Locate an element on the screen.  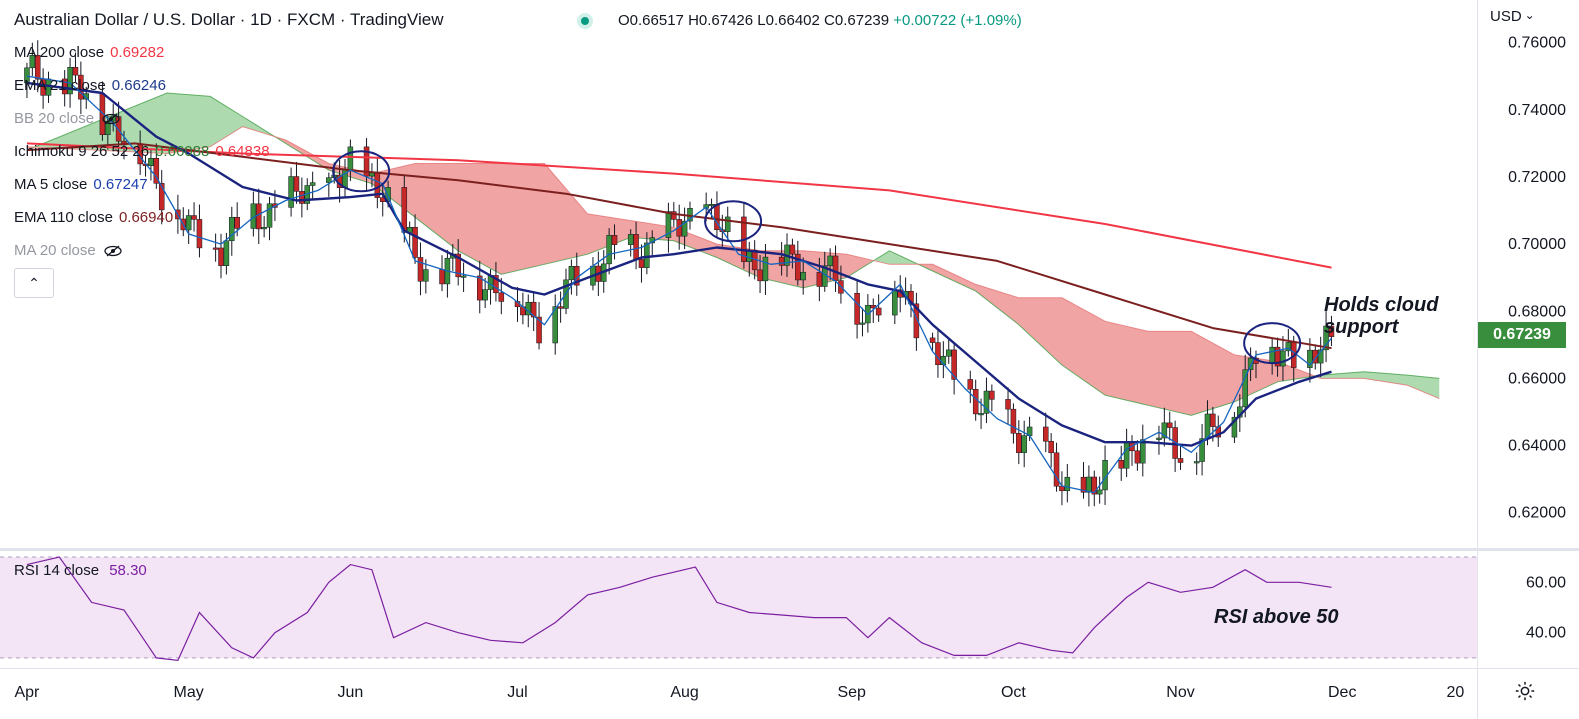
price-tick-label: 0.74000 is located at coordinates (1537, 110).